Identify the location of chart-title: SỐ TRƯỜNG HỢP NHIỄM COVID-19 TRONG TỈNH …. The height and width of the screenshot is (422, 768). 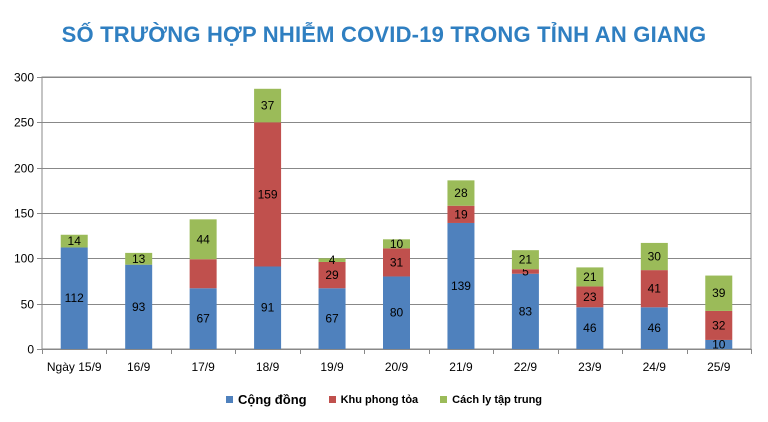
(384, 34).